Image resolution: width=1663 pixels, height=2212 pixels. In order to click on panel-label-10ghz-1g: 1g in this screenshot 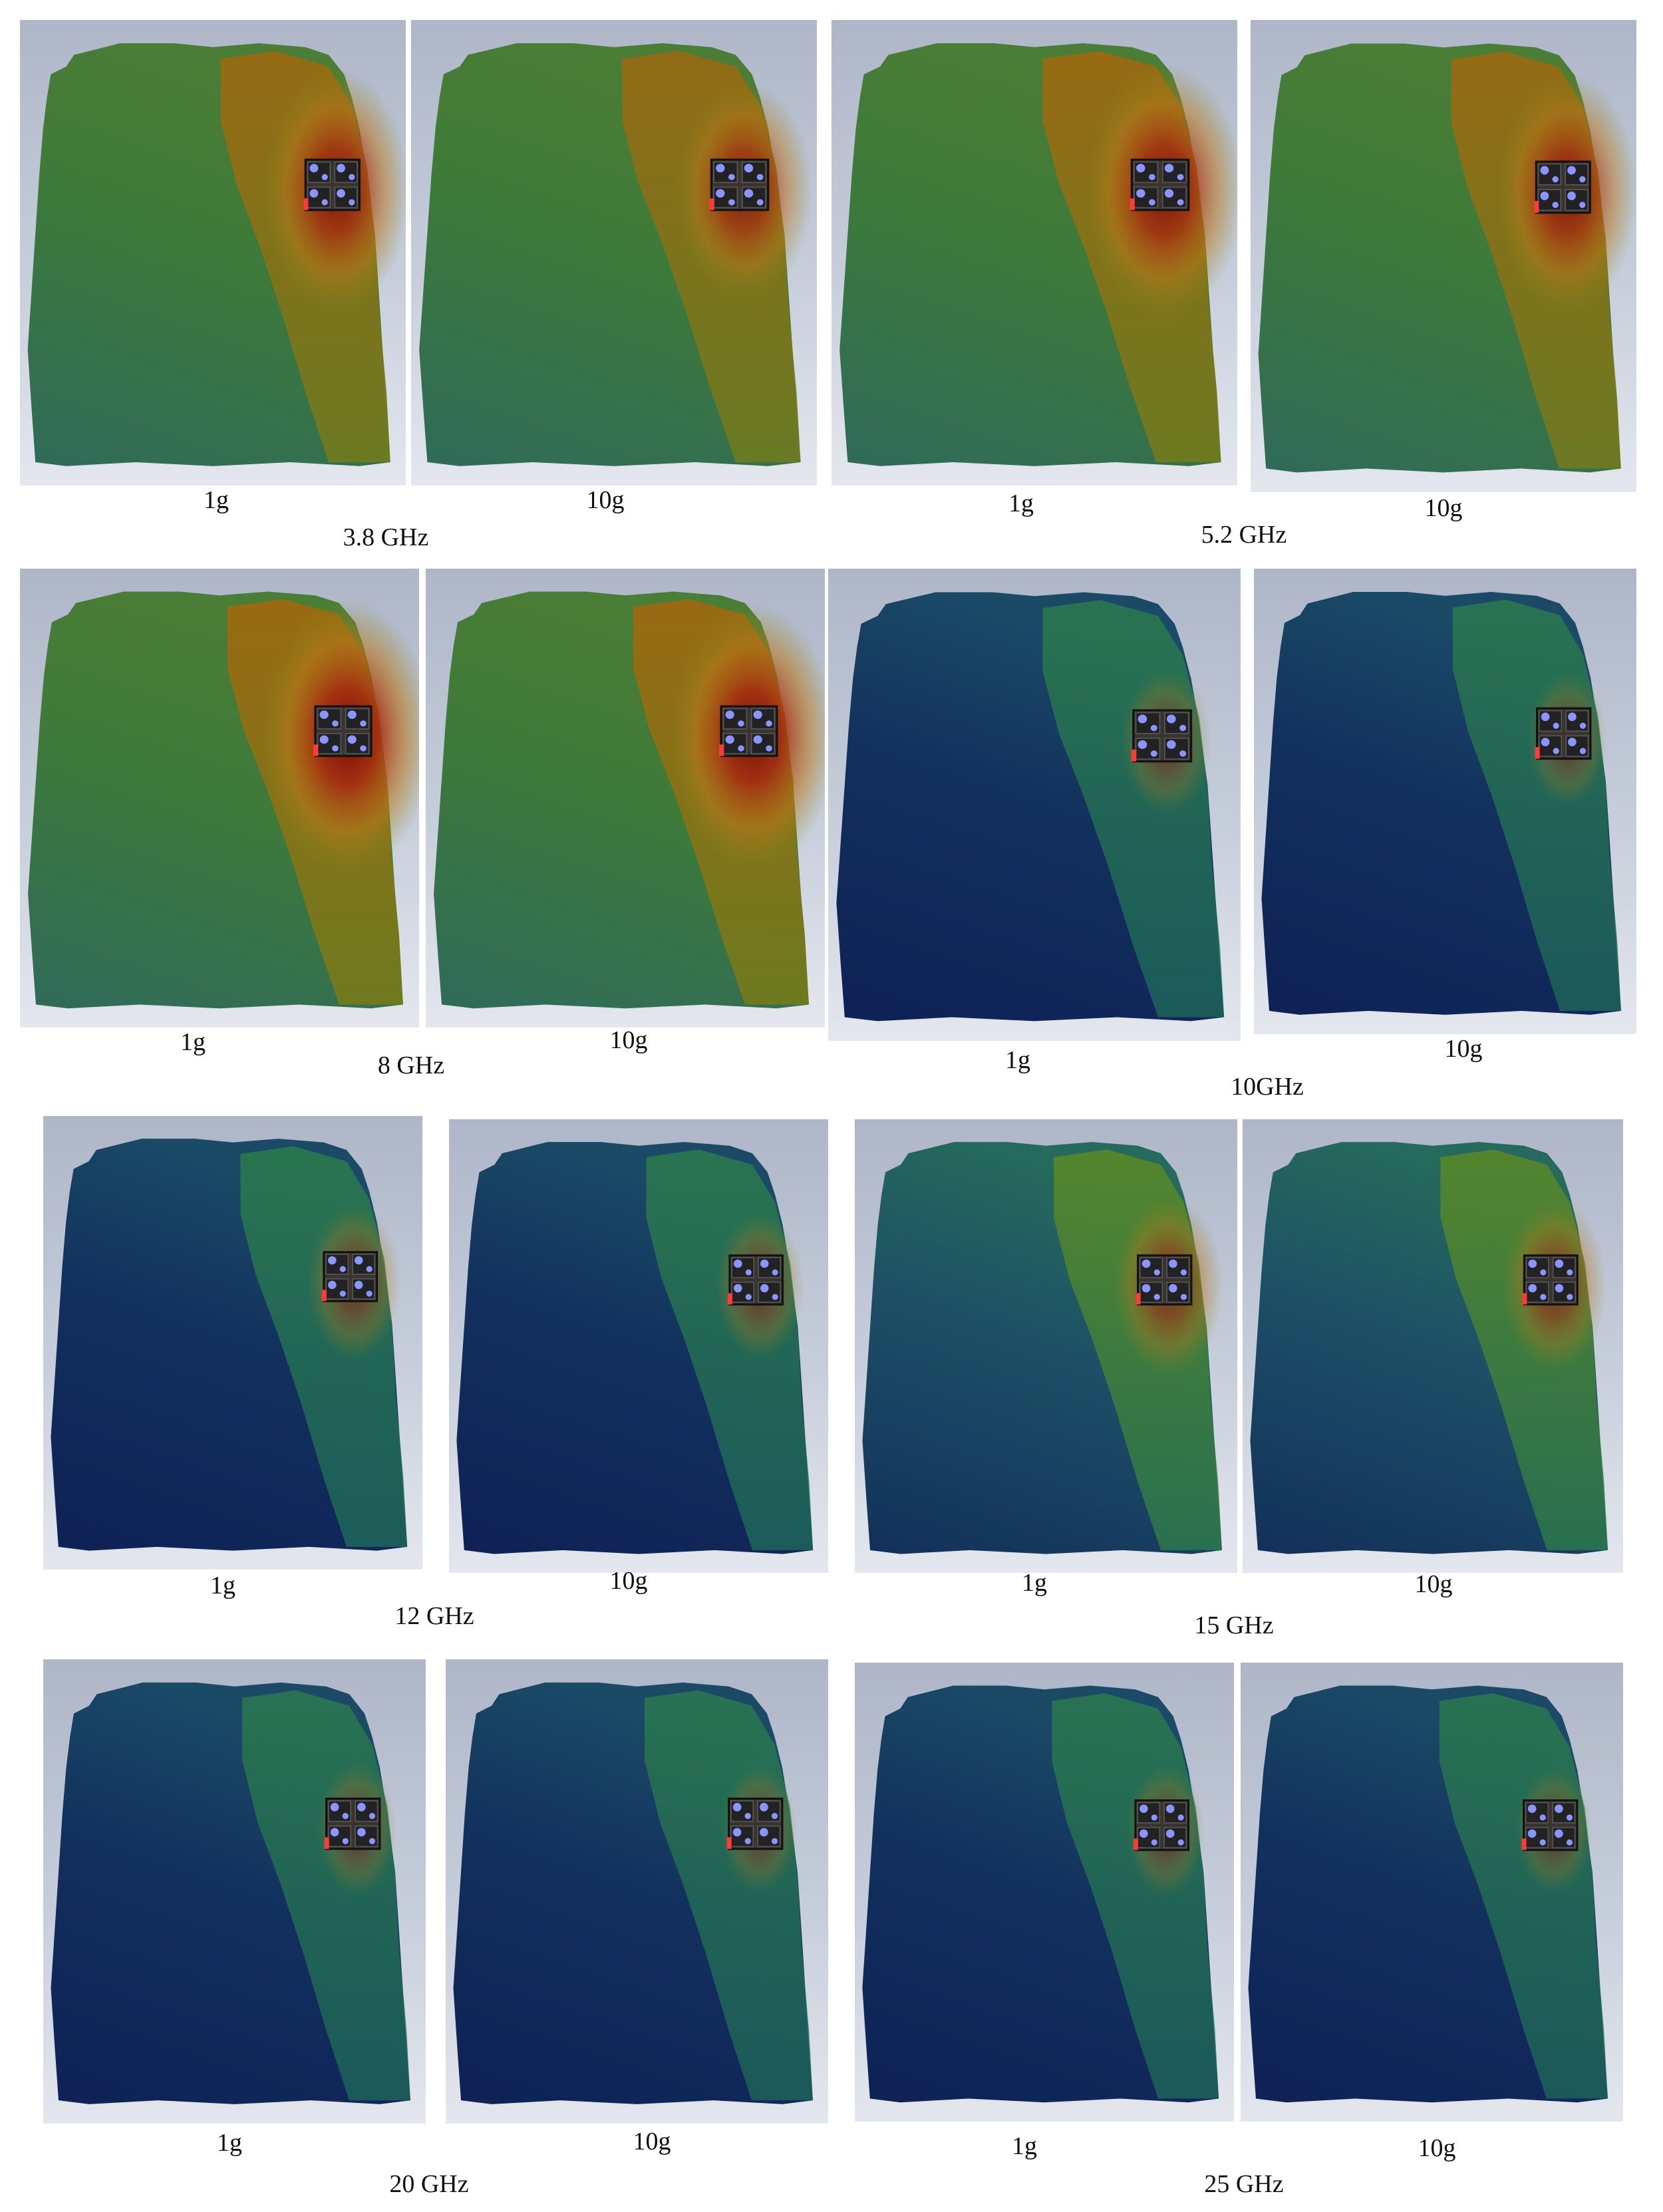, I will do `click(1018, 1060)`.